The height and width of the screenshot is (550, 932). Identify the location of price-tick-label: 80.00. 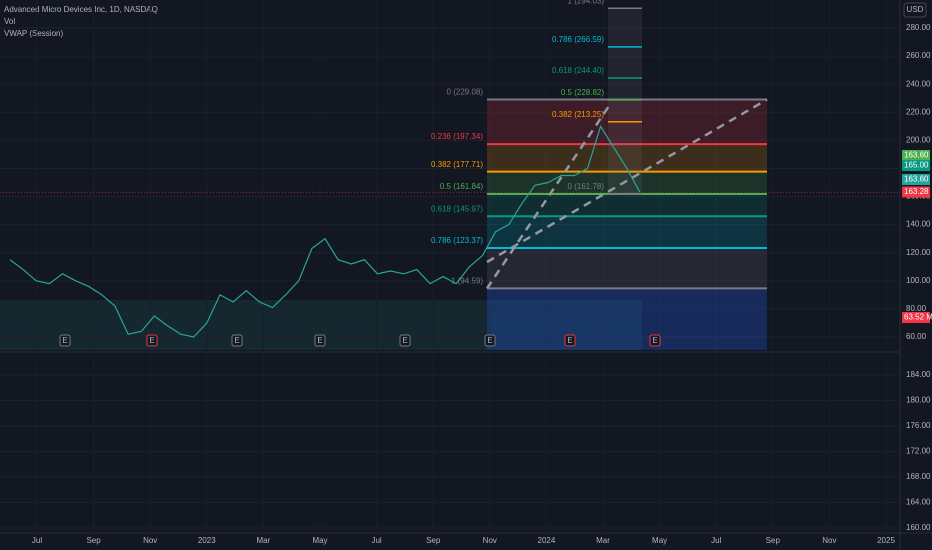
(916, 308).